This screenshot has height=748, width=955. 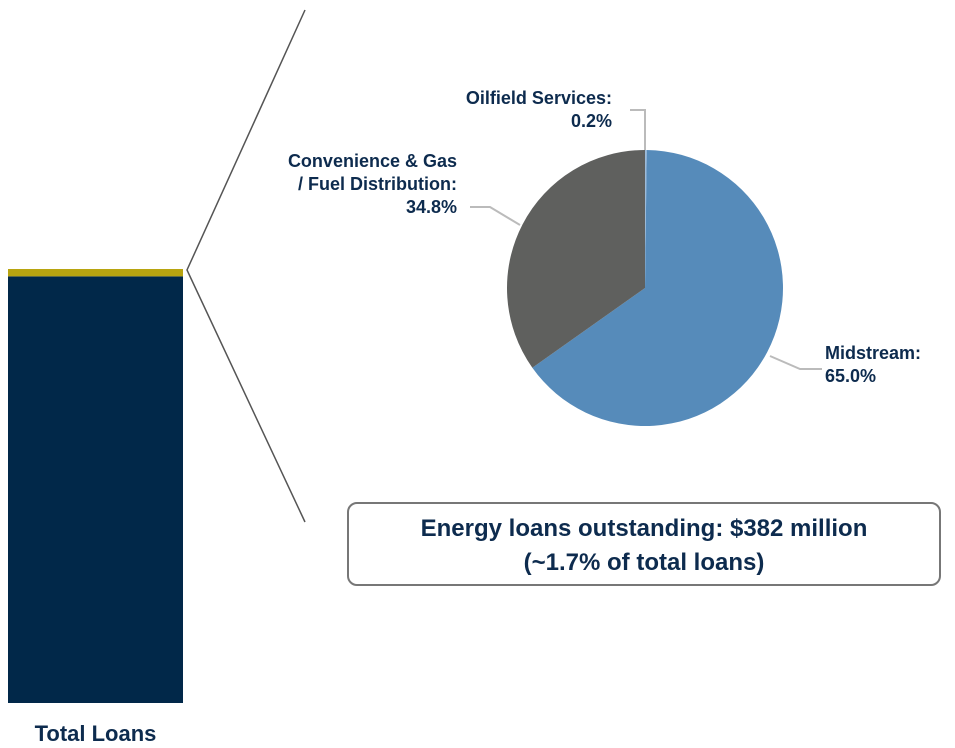 What do you see at coordinates (890, 365) in the screenshot?
I see `slice-label: Midstream: 65.0%` at bounding box center [890, 365].